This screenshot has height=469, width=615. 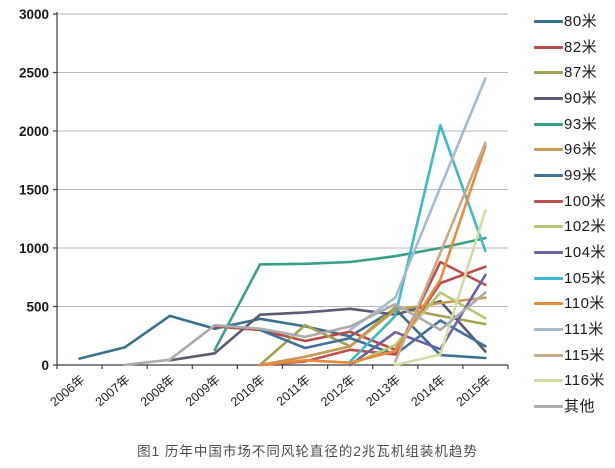 I want to click on legend-label: 80米, so click(x=581, y=21).